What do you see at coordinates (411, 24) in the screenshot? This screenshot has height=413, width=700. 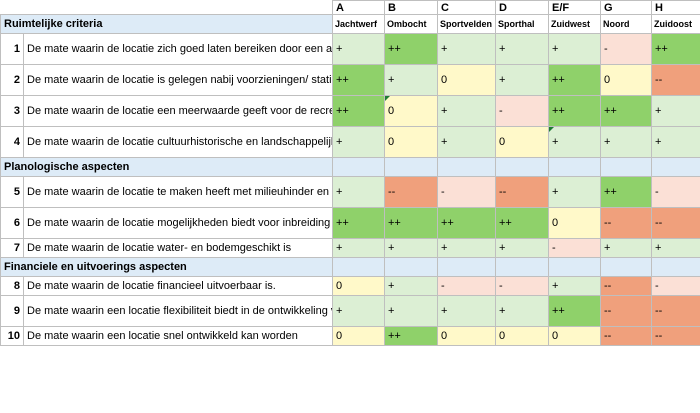 I see `column-location: Ombocht` at bounding box center [411, 24].